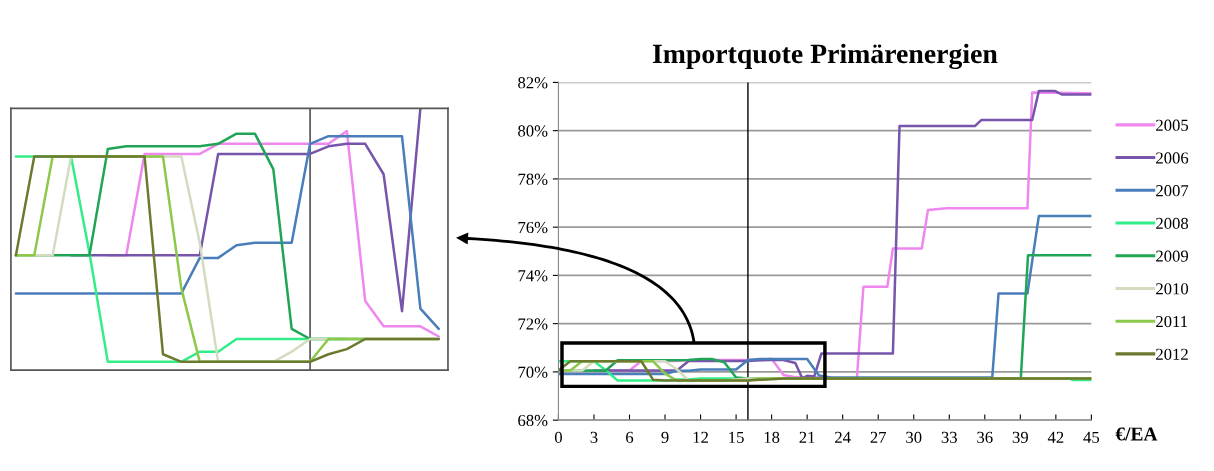  I want to click on x-tick-label: 33, so click(949, 437).